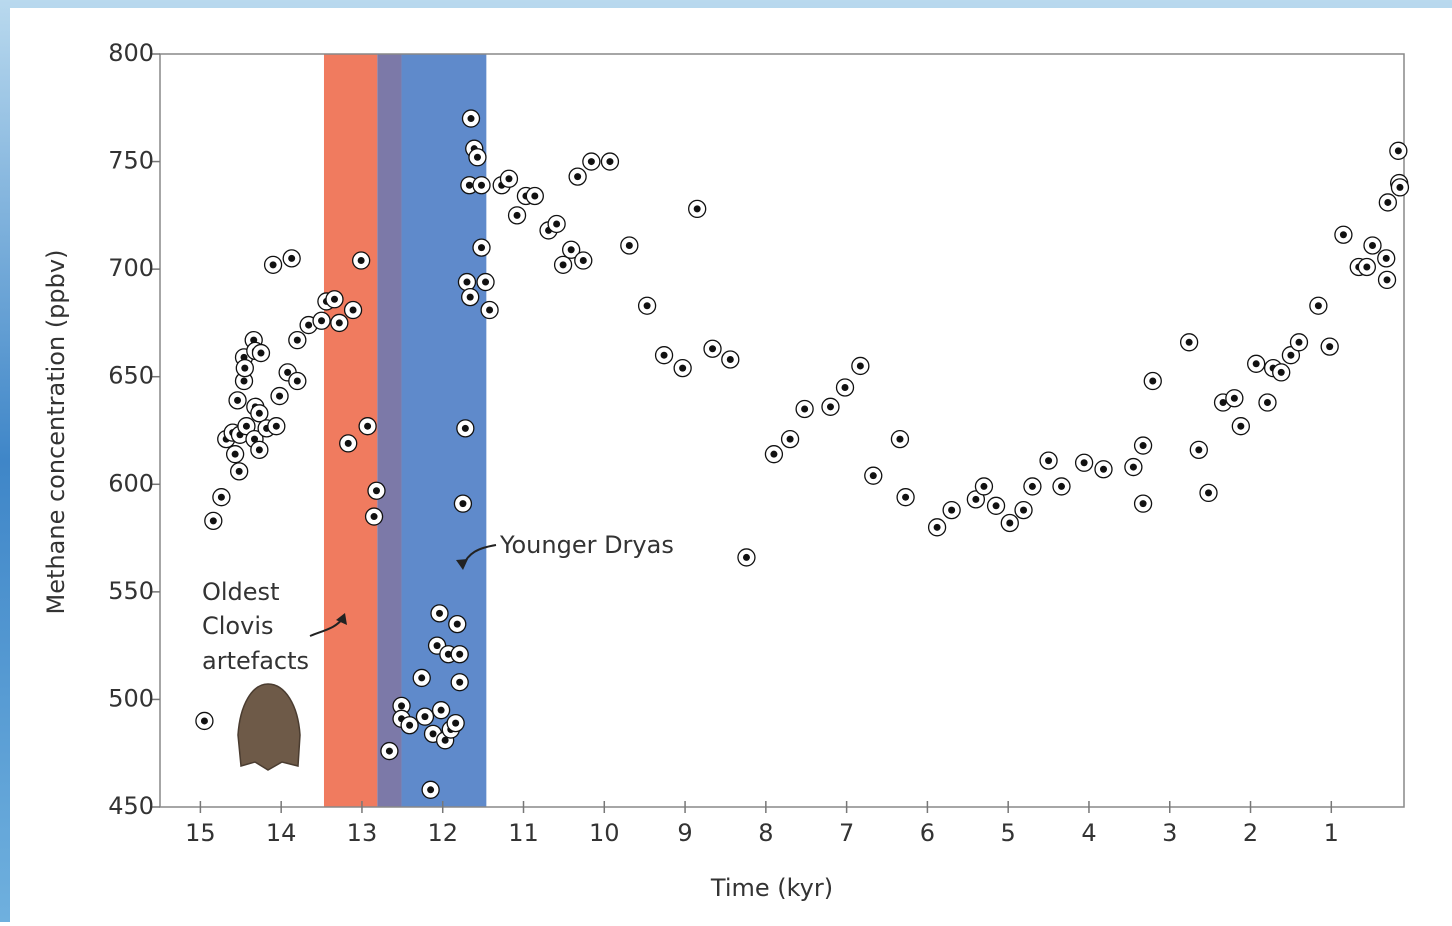 The height and width of the screenshot is (926, 1452). Describe the element at coordinates (341, 619) in the screenshot. I see `annotation-arrowhead` at that location.